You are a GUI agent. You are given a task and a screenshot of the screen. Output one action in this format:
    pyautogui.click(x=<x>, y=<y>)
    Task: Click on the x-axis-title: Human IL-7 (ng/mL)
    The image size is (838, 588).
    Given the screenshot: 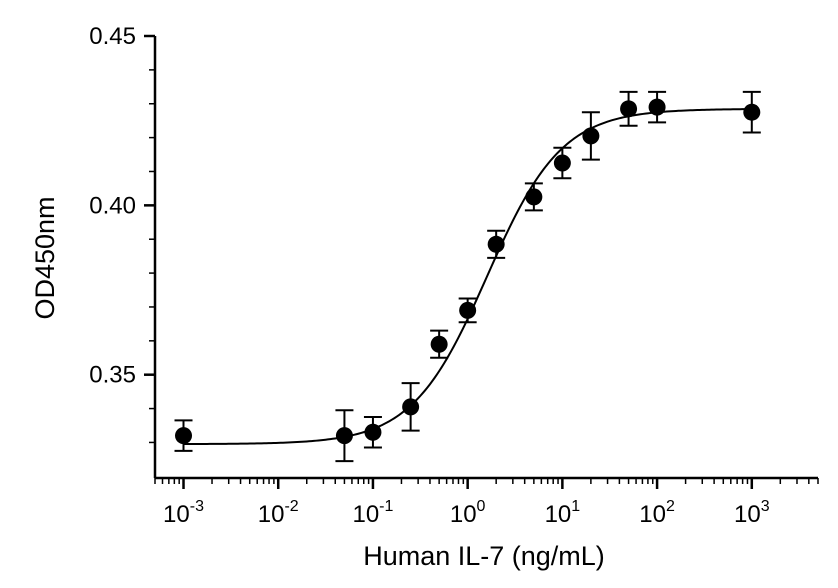 What is the action you would take?
    pyautogui.click(x=484, y=556)
    